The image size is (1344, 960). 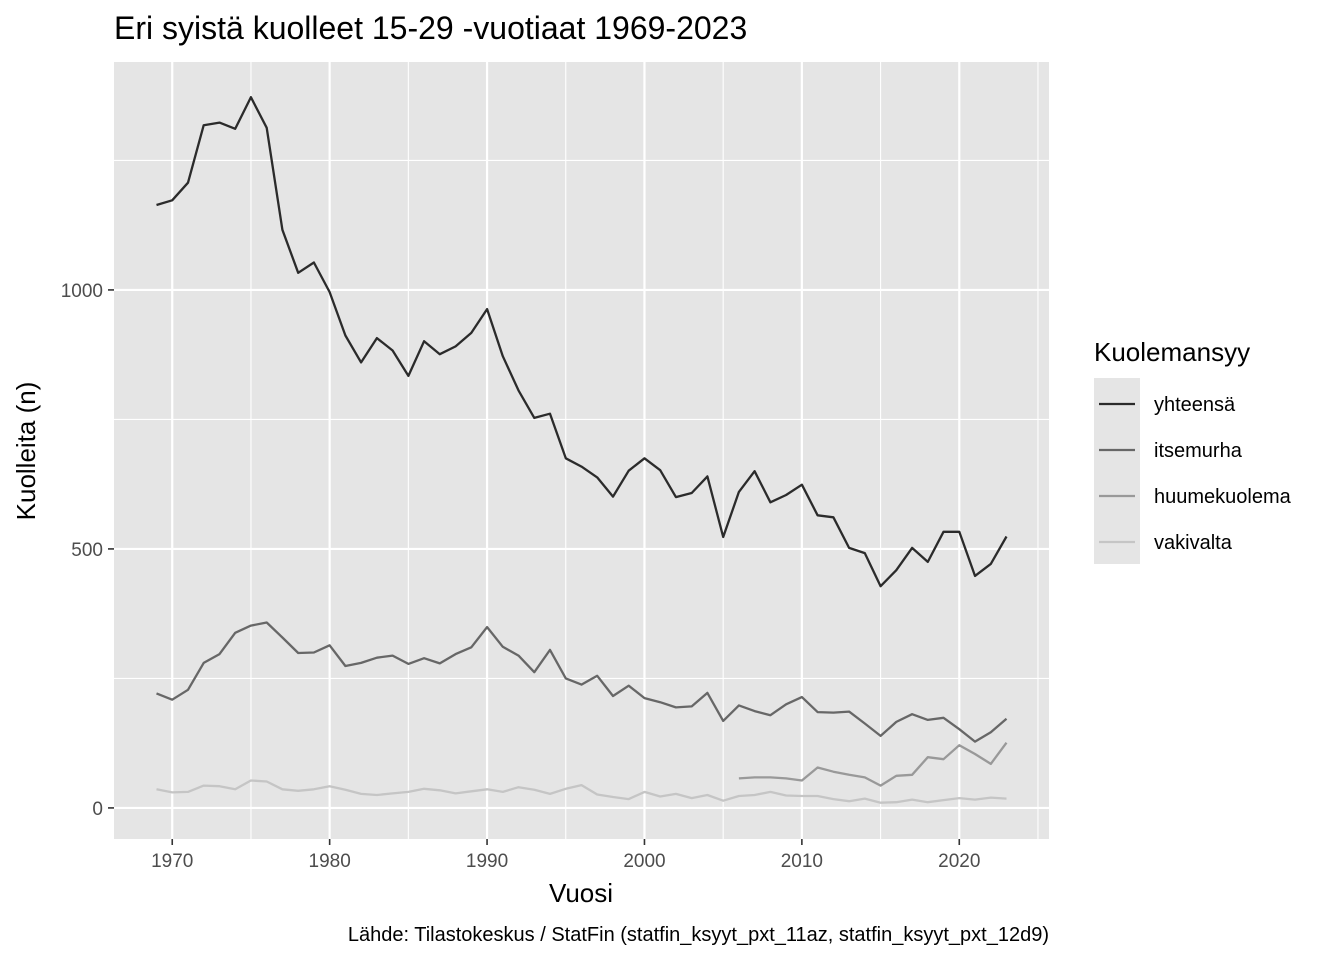 What do you see at coordinates (172, 861) in the screenshot?
I see `x-tick-label: 1970` at bounding box center [172, 861].